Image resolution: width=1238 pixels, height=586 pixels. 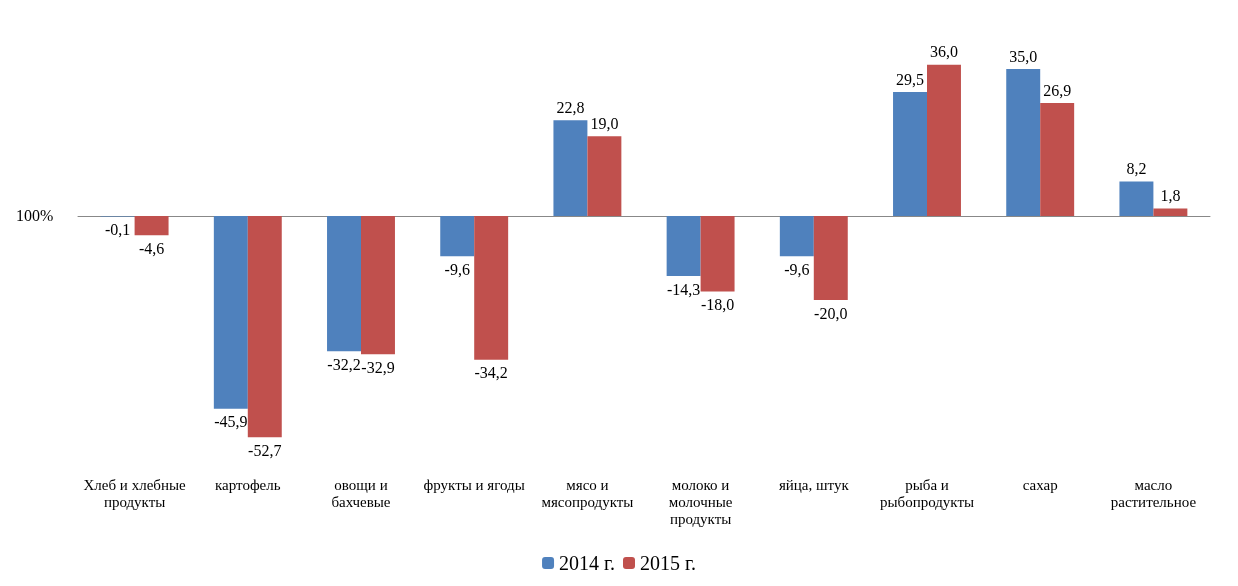 I want to click on data-label: 29,5, so click(x=910, y=79).